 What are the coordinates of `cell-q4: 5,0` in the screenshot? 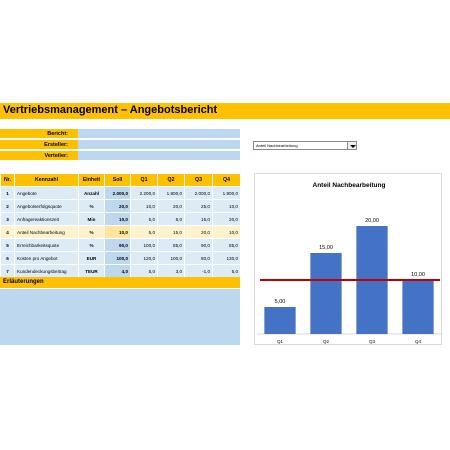 It's located at (226, 271).